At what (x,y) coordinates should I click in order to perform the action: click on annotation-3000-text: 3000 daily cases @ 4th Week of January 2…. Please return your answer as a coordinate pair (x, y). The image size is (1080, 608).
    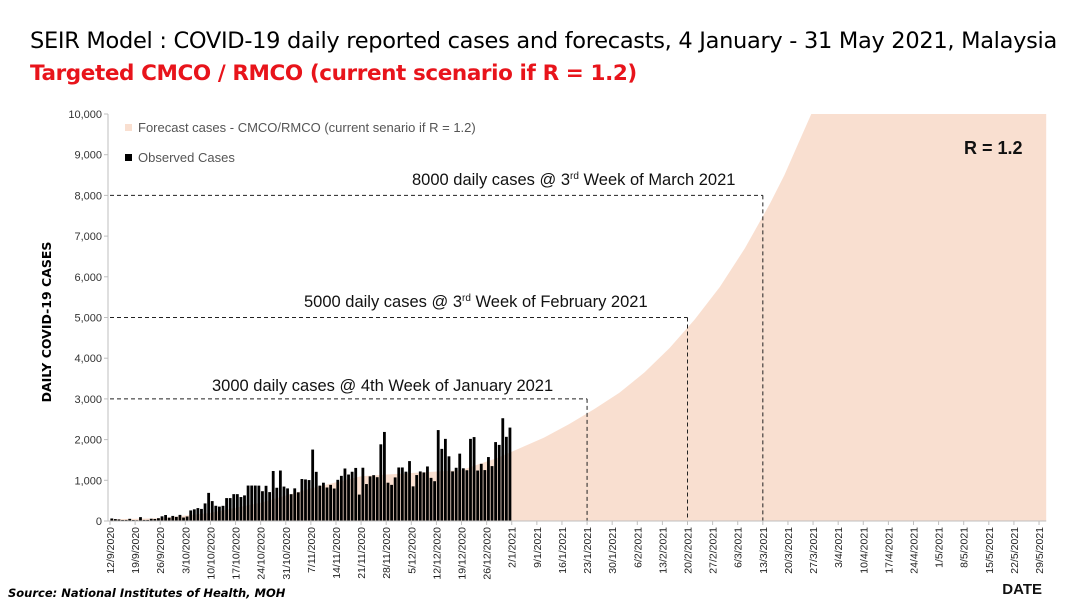
    Looking at the image, I should click on (382, 386).